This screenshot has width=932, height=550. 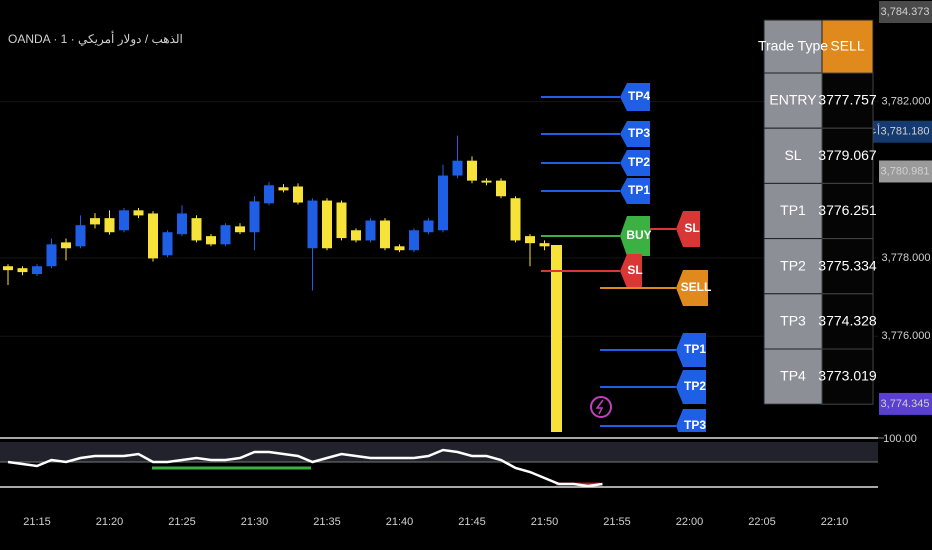 I want to click on x-tick-label: 21:55, so click(x=617, y=522).